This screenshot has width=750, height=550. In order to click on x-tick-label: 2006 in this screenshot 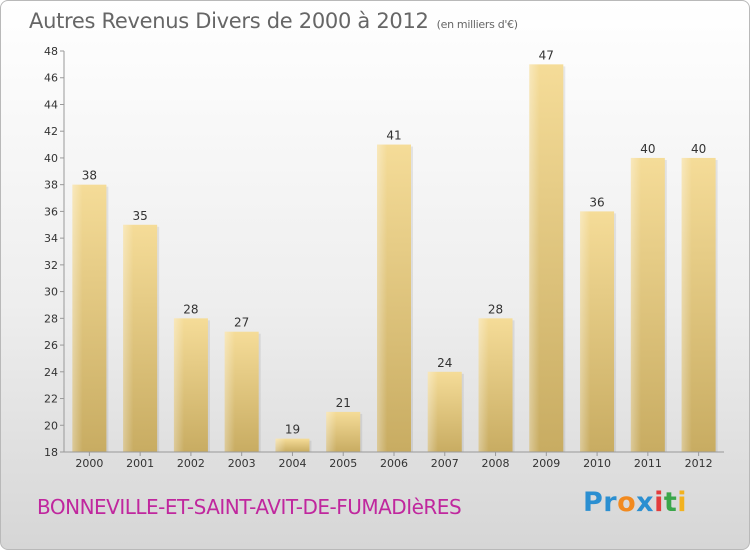, I will do `click(394, 463)`.